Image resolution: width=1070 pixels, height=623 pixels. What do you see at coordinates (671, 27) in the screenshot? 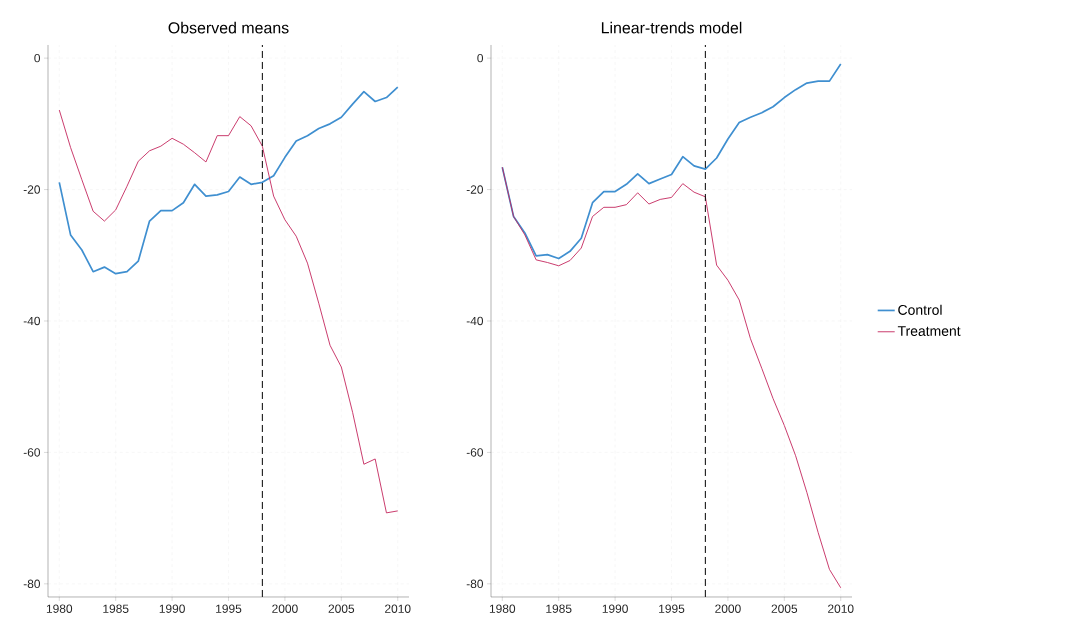
I see `chart-title: Linear-trends model` at bounding box center [671, 27].